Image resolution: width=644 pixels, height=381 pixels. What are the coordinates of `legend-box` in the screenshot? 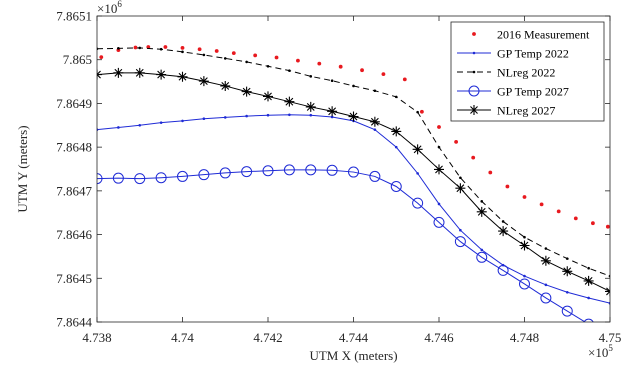 It's located at (527, 71).